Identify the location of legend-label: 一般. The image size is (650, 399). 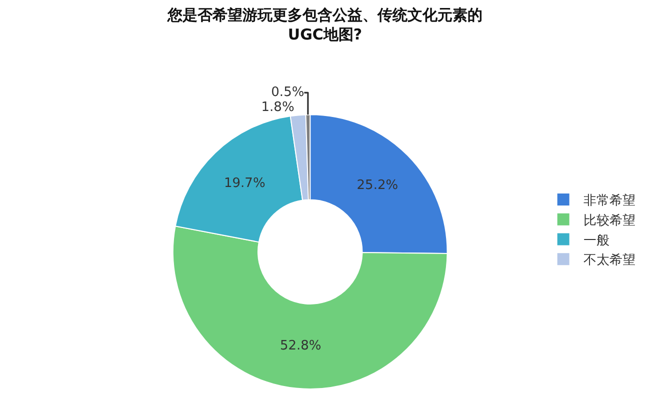
(596, 240).